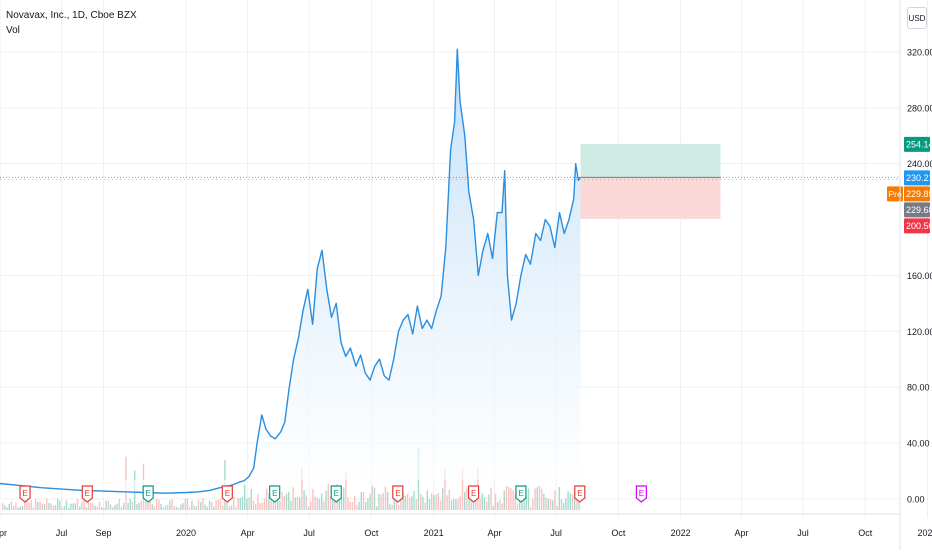 This screenshot has height=555, width=932. Describe the element at coordinates (434, 533) in the screenshot. I see `x-tick-label: 2021` at that location.